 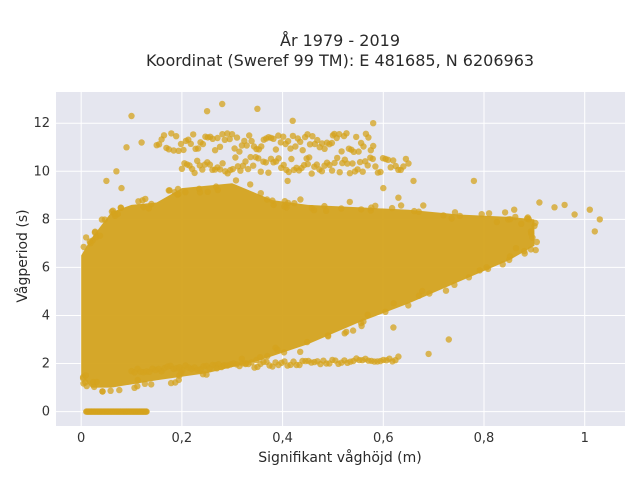 What do you see at coordinates (41, 171) in the screenshot?
I see `y-tick-label: 10` at bounding box center [41, 171].